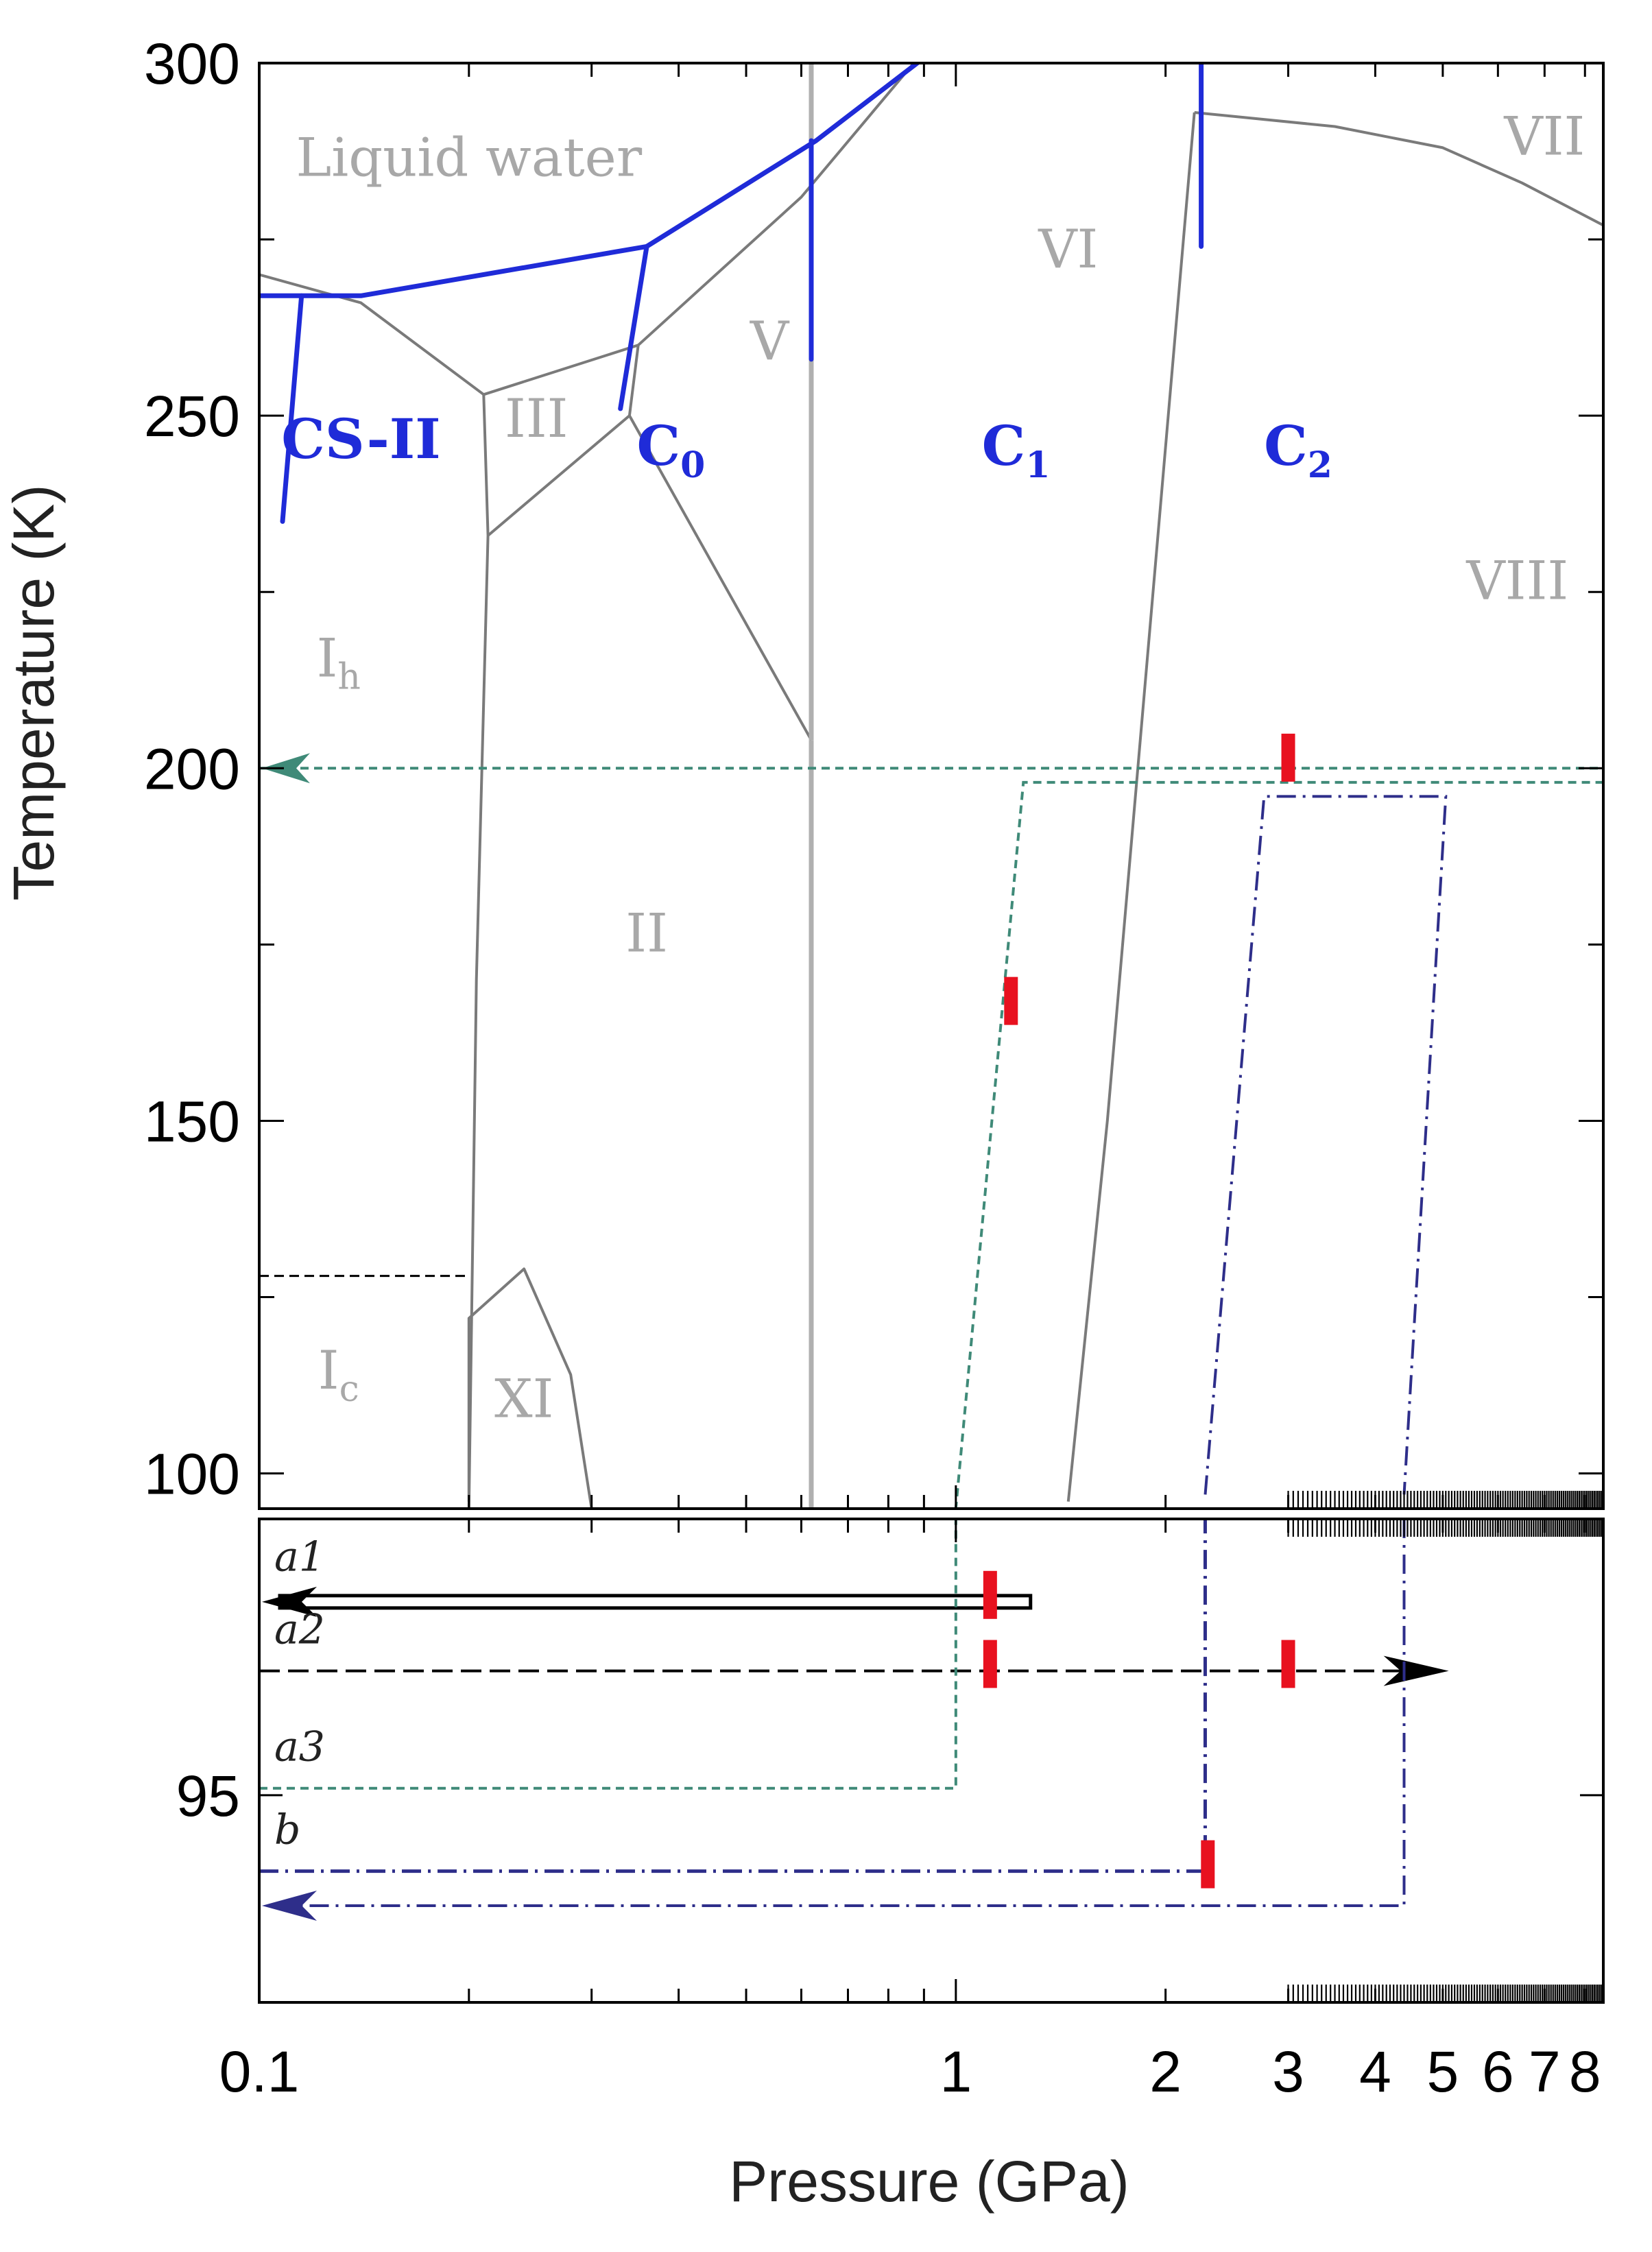  I want to click on y-tick-label: 200, so click(192, 768).